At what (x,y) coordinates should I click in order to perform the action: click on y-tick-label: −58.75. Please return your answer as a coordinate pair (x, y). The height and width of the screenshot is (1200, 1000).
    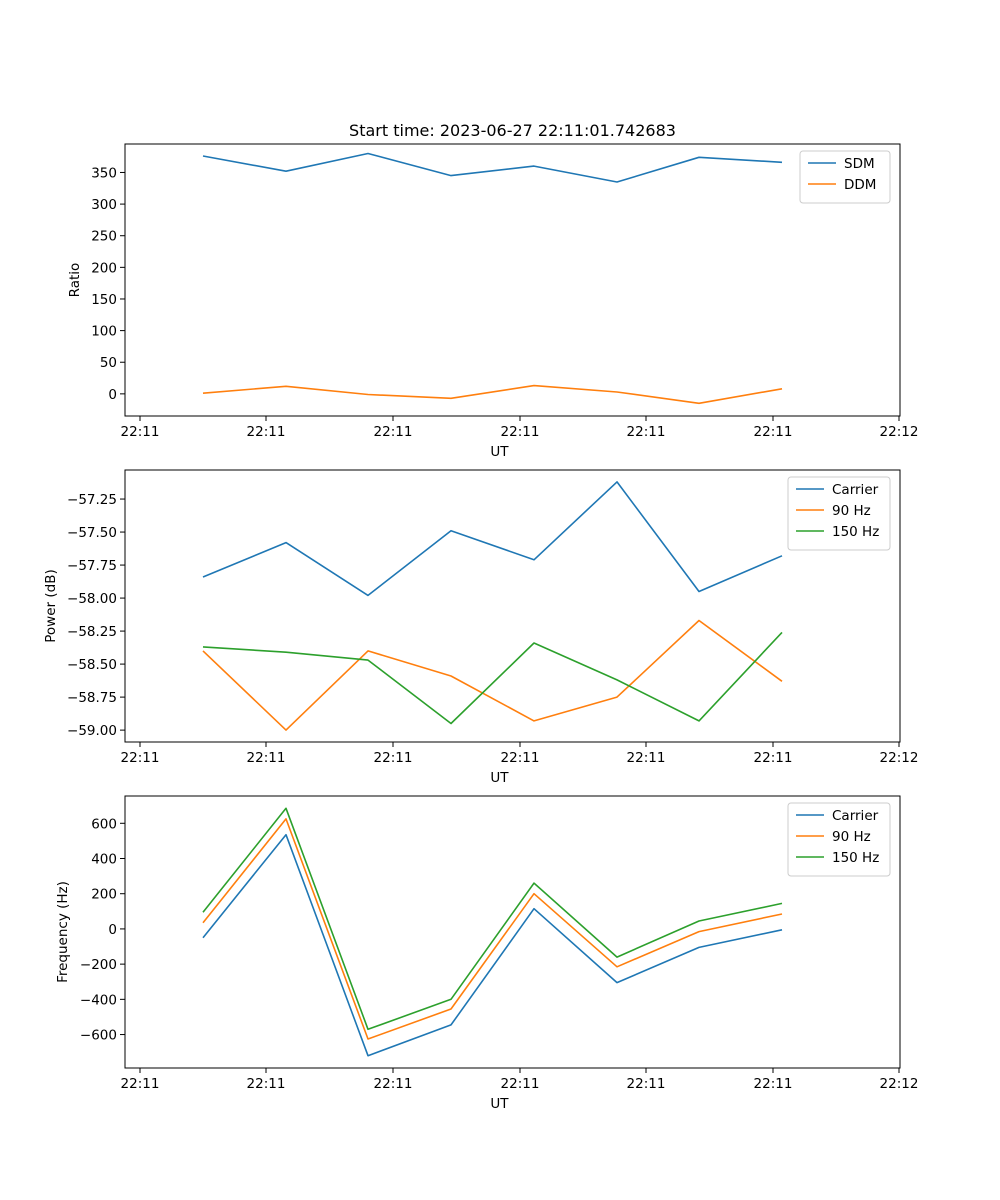
    Looking at the image, I should click on (92, 698).